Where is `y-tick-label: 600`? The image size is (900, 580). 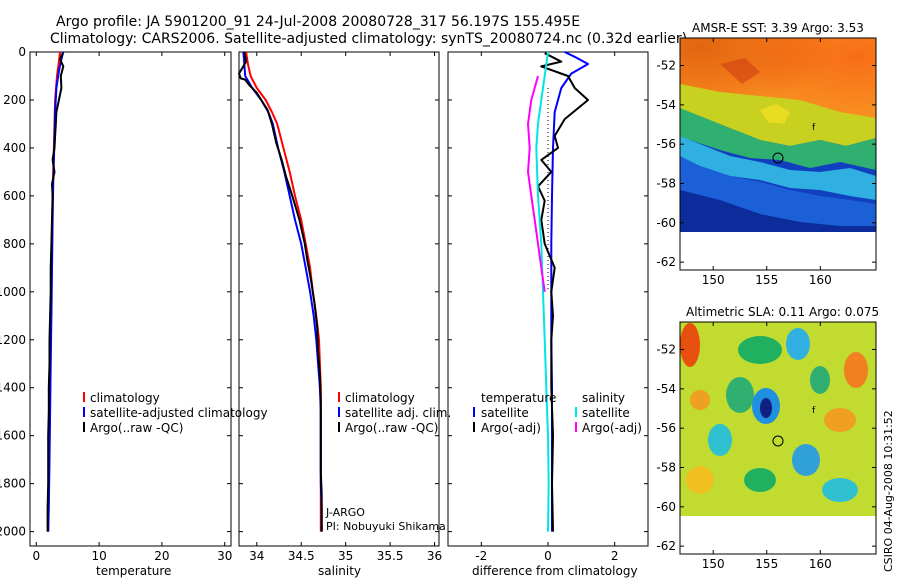 y-tick-label: 600 is located at coordinates (14, 196).